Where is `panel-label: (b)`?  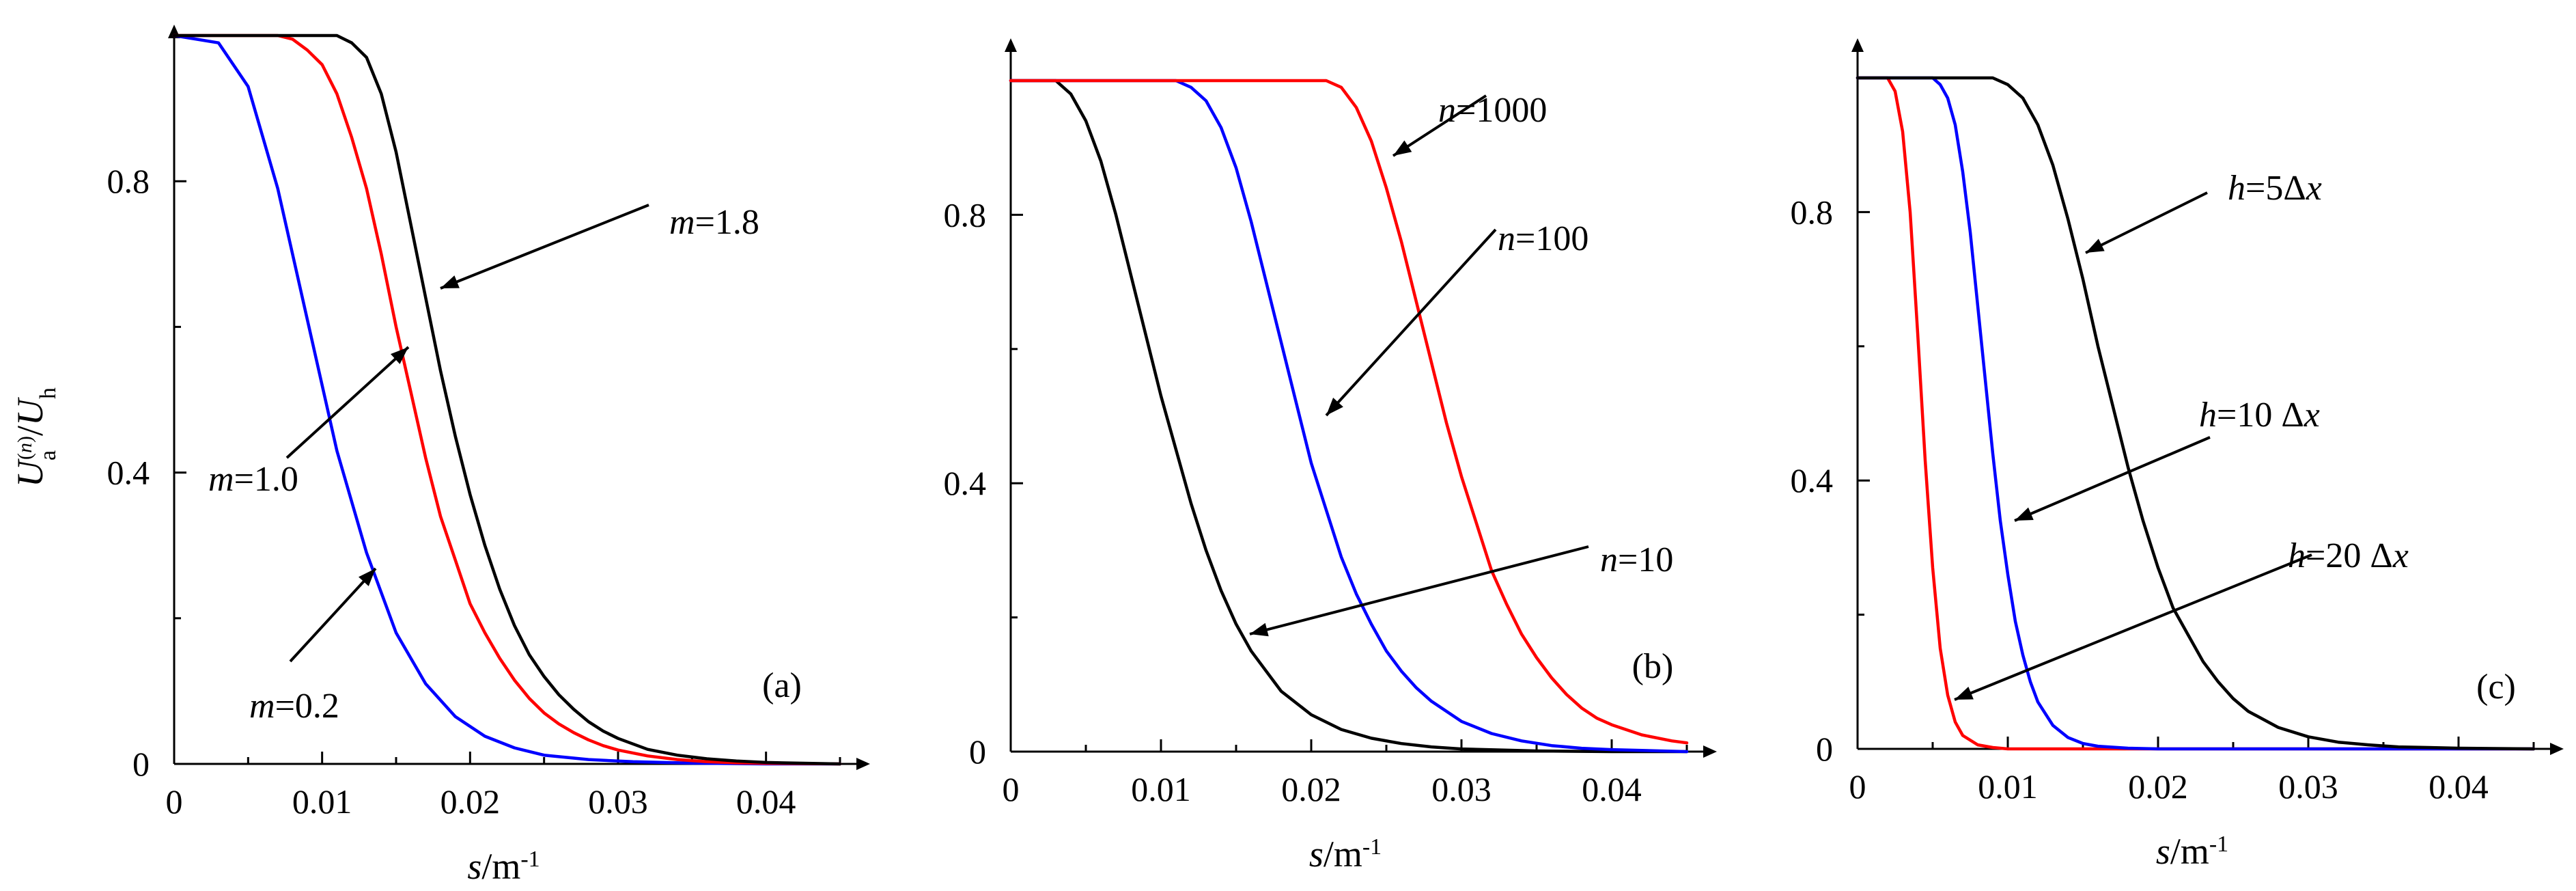
panel-label: (b) is located at coordinates (1653, 666).